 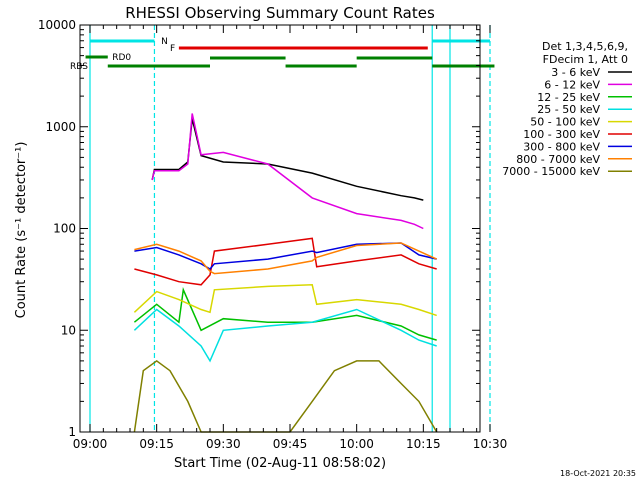 What do you see at coordinates (79, 67) in the screenshot?
I see `rbs-flag-label: RBS` at bounding box center [79, 67].